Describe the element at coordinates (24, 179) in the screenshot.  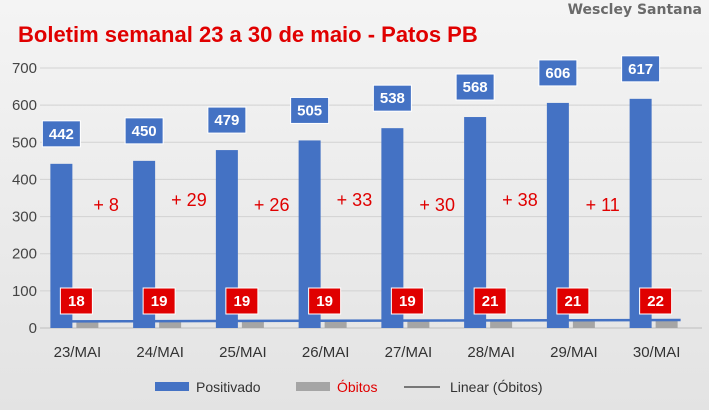
I see `y-tick-label: 400` at that location.